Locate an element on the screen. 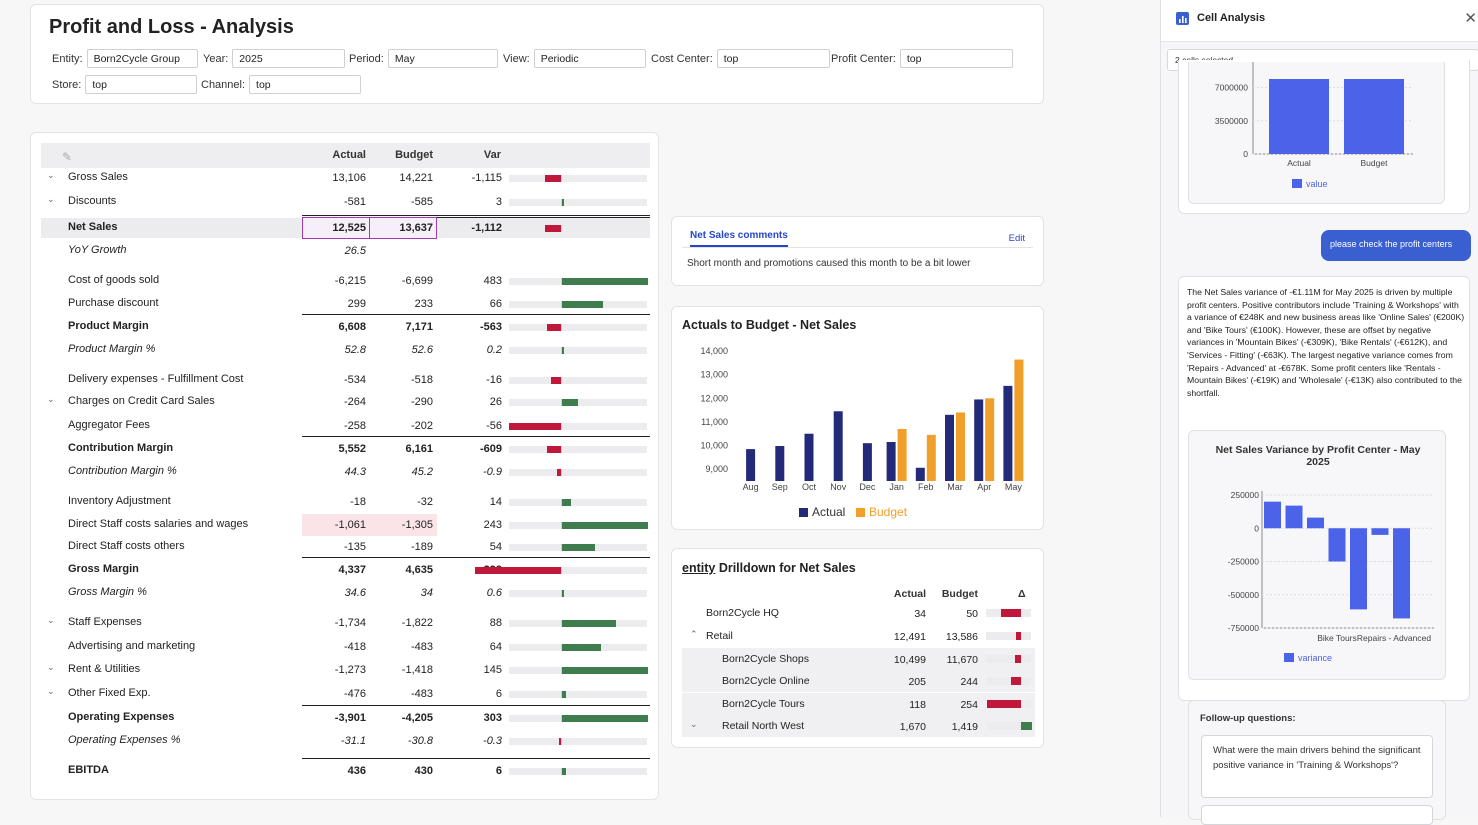 This screenshot has height=825, width=1478. pl-row: ⌄ Charges on Credit Card Sales -264 -290 26 is located at coordinates (345, 402).